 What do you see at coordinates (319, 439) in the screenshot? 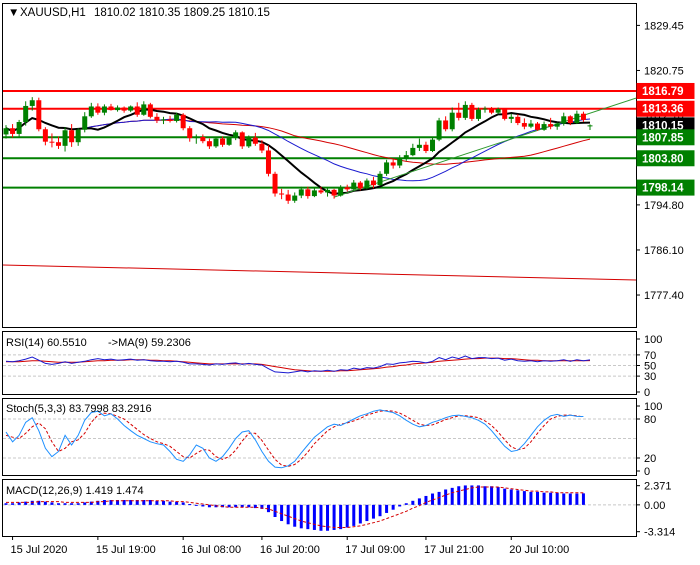
I see `stochastic-panel` at bounding box center [319, 439].